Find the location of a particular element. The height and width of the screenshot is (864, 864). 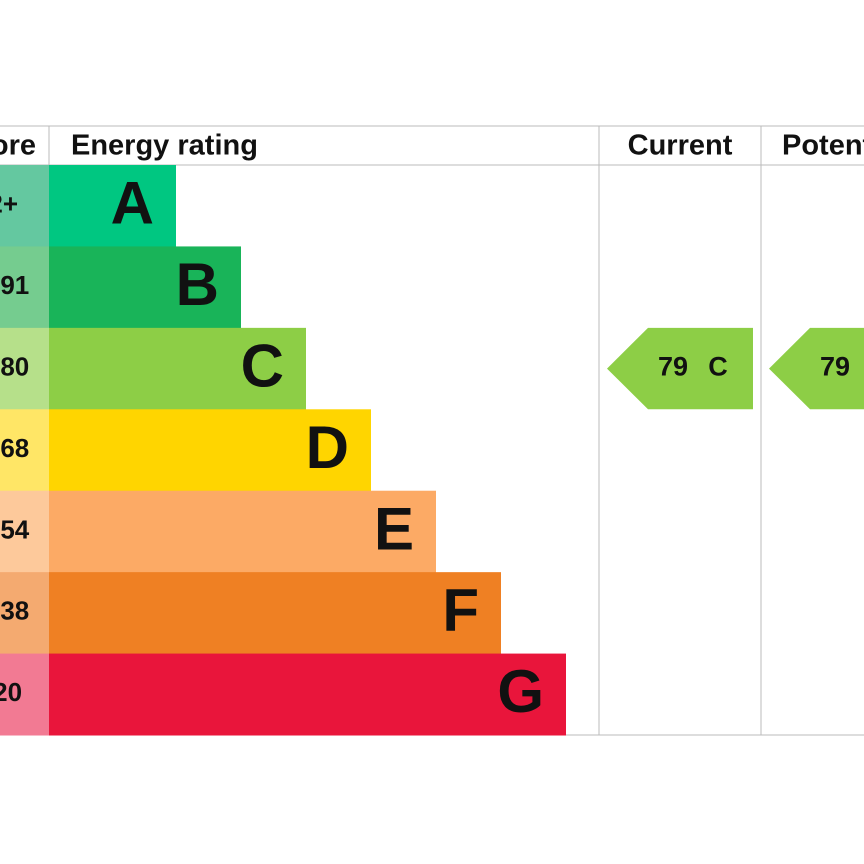

score-range: 21-38 is located at coordinates (14, 611).